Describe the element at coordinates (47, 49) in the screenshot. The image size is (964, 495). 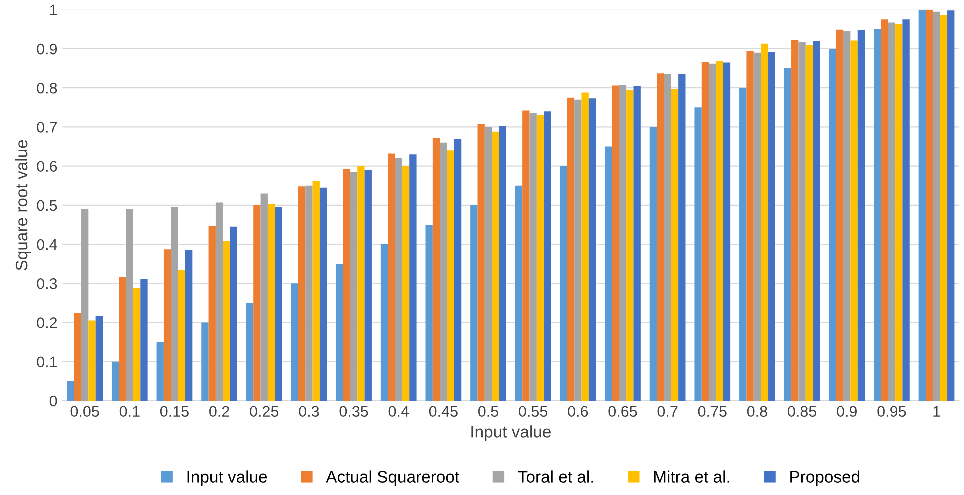
I see `y-tick-label: 0.9` at that location.